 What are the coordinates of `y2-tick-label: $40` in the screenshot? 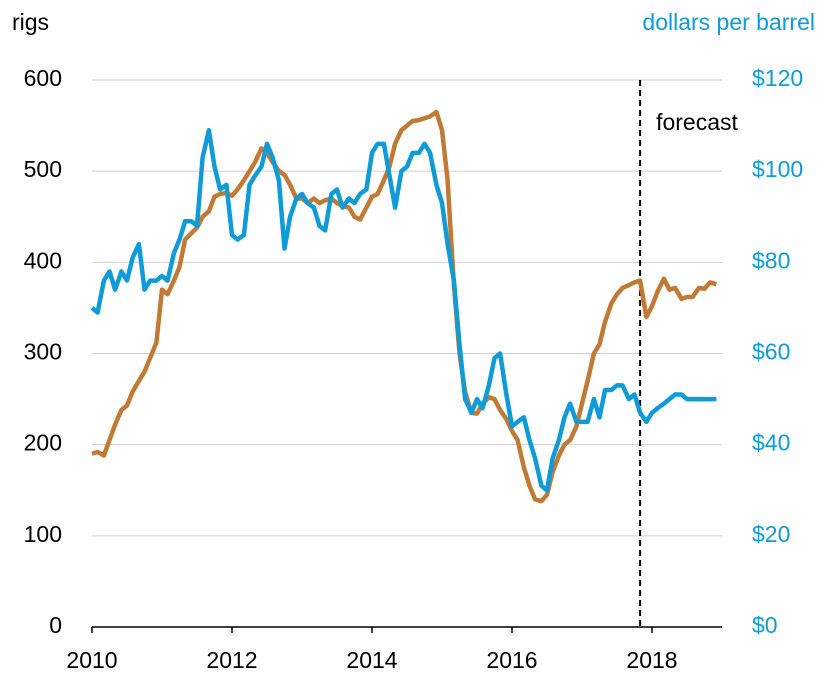 It's located at (771, 443).